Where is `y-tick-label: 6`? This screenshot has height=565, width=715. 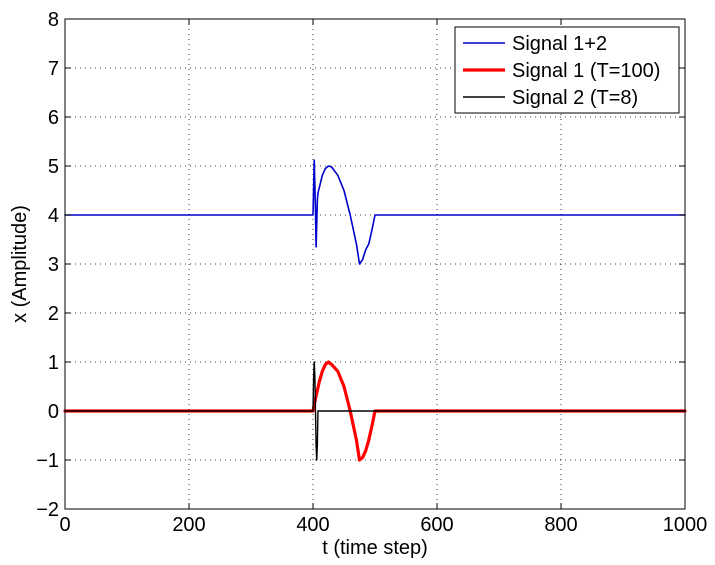 y-tick-label: 6 is located at coordinates (53, 118).